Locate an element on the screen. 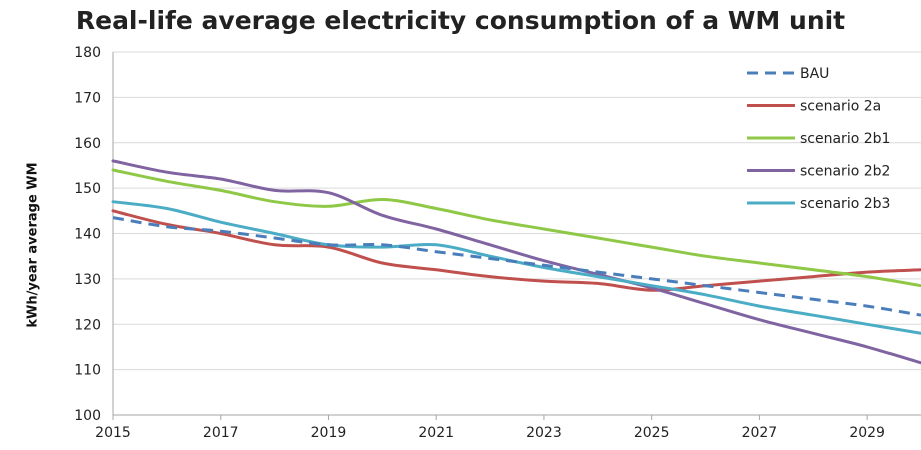 Image resolution: width=921 pixels, height=450 pixels. legend-label: scenario 2b3 is located at coordinates (845, 204).